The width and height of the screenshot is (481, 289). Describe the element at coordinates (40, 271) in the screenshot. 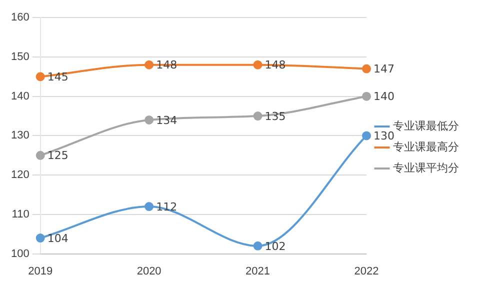

I see `x-tick-label: 2019` at that location.